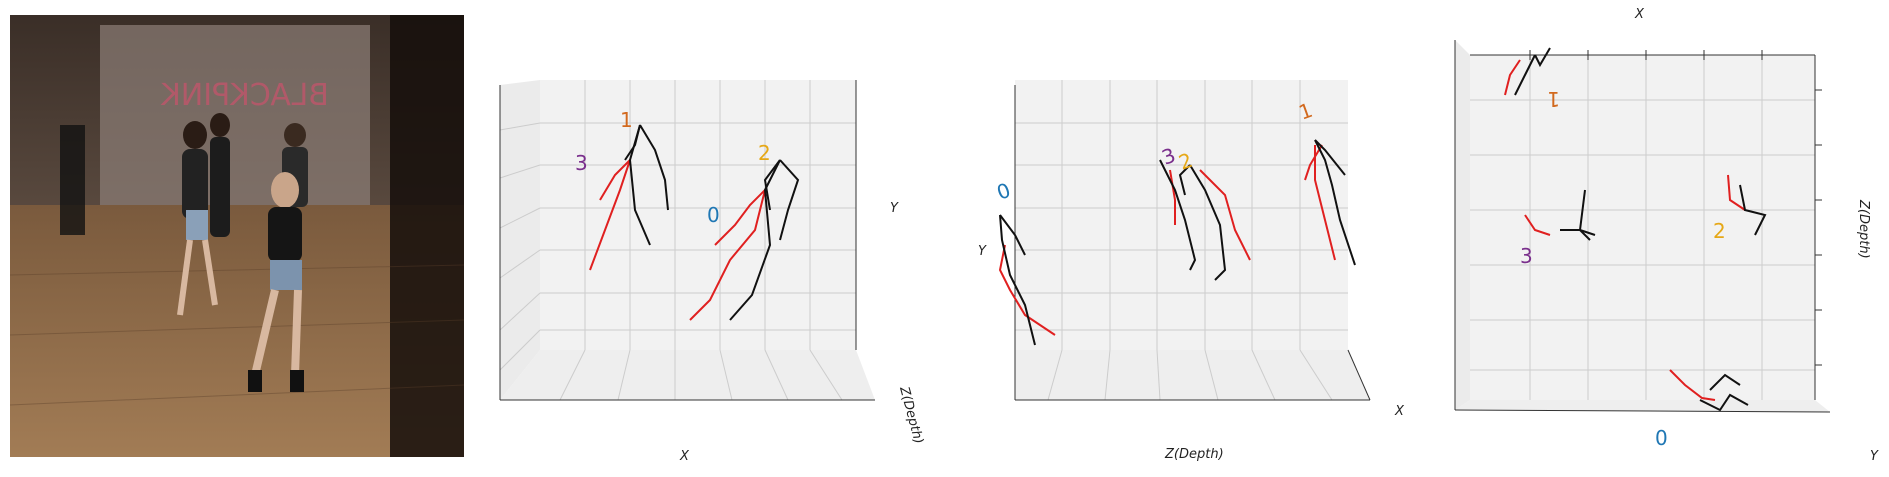  What do you see at coordinates (242, 252) in the screenshot?
I see `dancer-figures` at bounding box center [242, 252].